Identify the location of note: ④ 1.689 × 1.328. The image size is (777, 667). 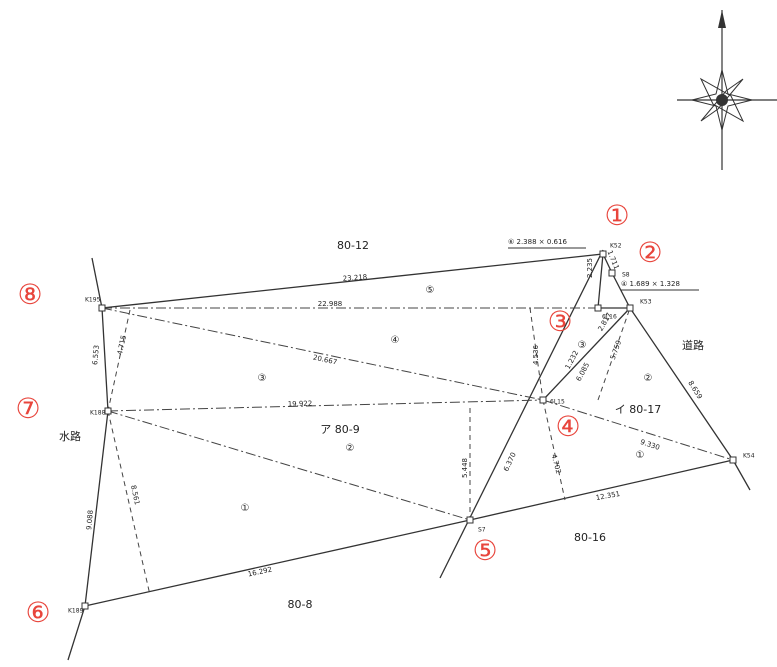
(650, 284).